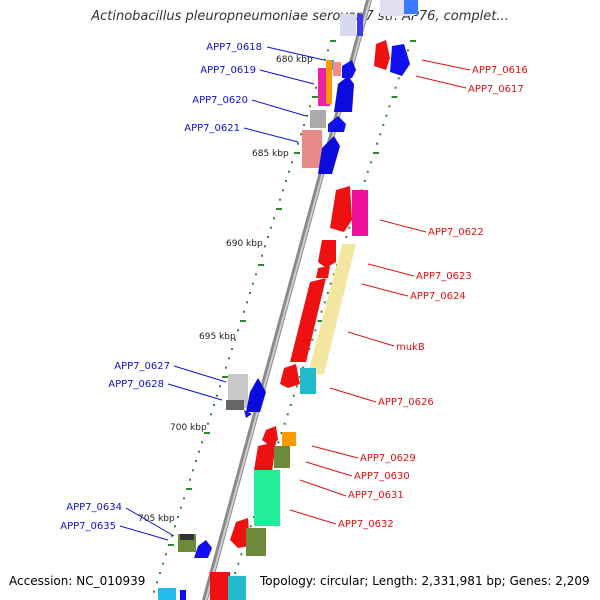  What do you see at coordinates (220, 100) in the screenshot?
I see `gene-label: APP7_0620` at bounding box center [220, 100].